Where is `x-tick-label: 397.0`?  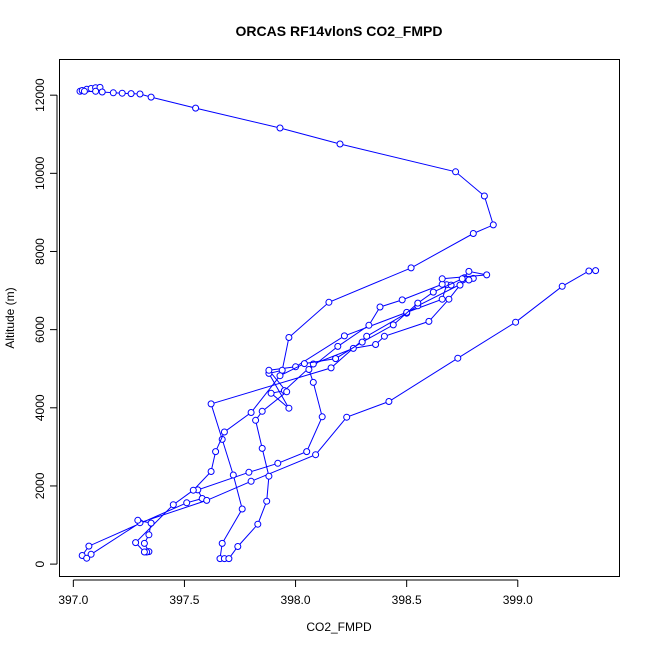
x-tick-label: 397.0 is located at coordinates (73, 600).